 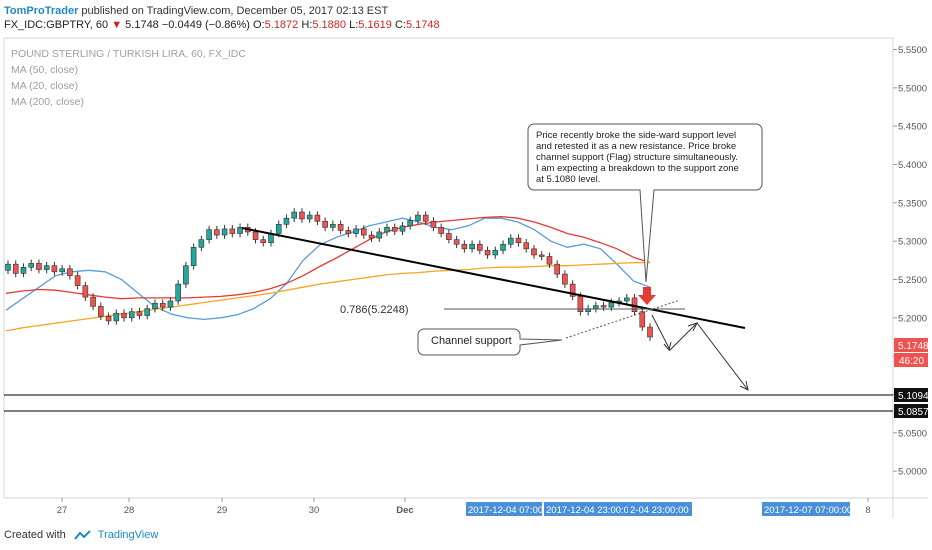 I want to click on legend-ma20: MA (20, close), so click(x=45, y=86).